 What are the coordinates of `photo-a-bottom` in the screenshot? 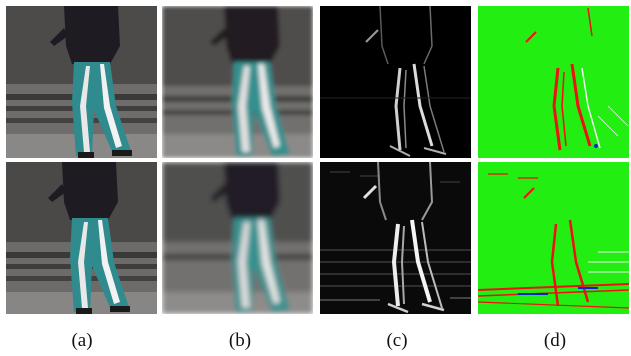 It's located at (81, 238).